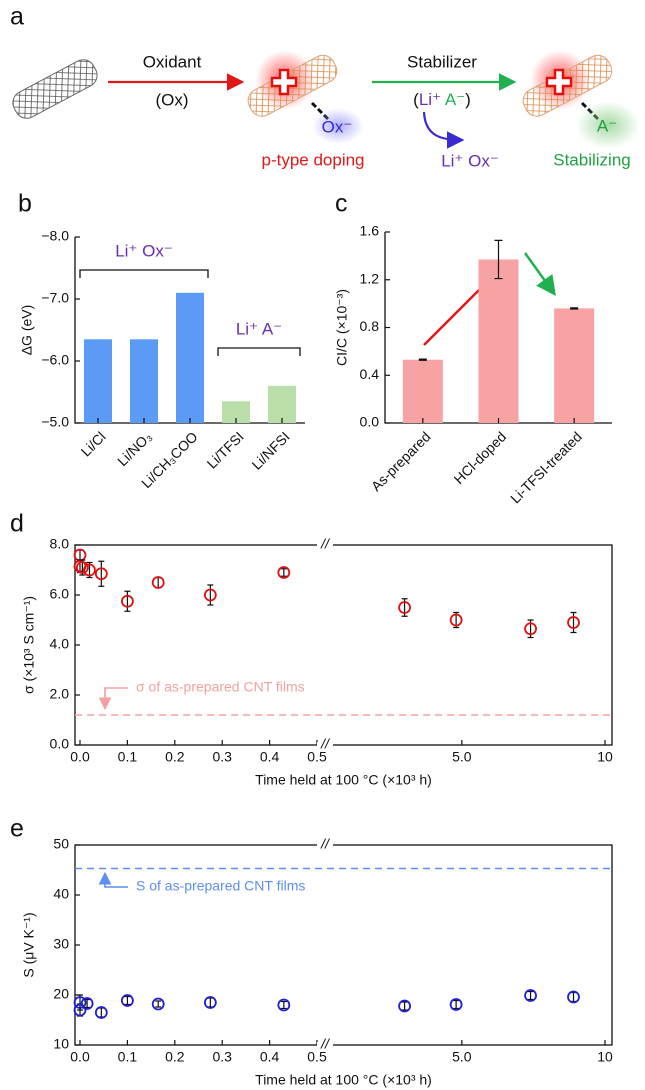 This screenshot has width=645, height=1090. What do you see at coordinates (172, 61) in the screenshot?
I see `arrow-label: Oxidant` at bounding box center [172, 61].